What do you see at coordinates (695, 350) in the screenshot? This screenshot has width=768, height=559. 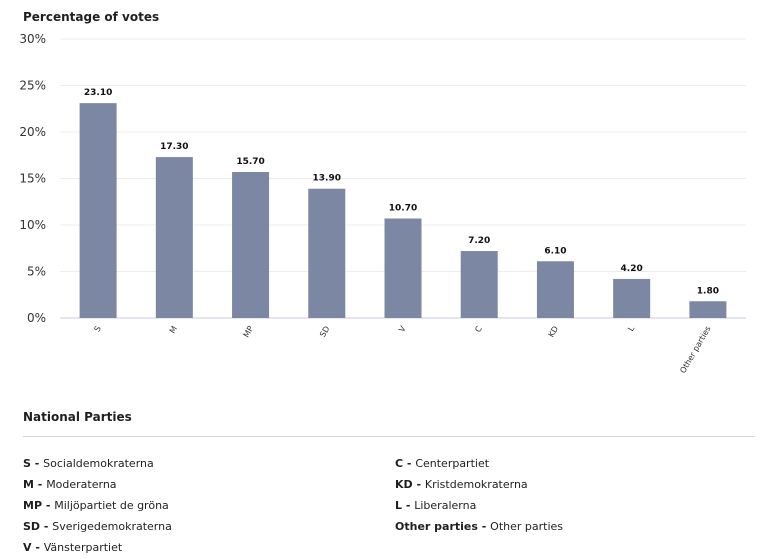 I see `x-tick-label: Other parties` at bounding box center [695, 350].